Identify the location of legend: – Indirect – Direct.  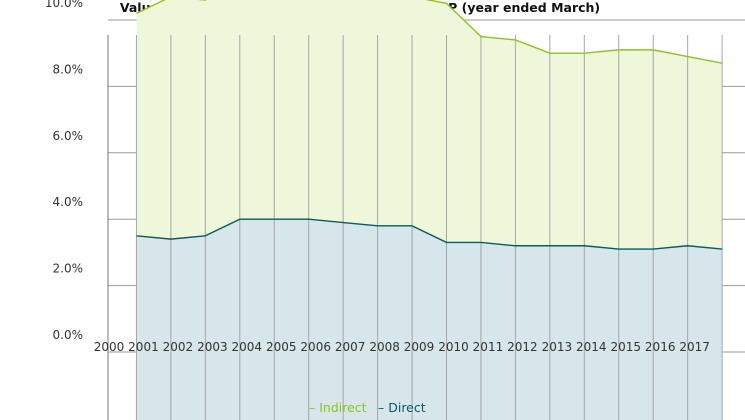
(367, 407).